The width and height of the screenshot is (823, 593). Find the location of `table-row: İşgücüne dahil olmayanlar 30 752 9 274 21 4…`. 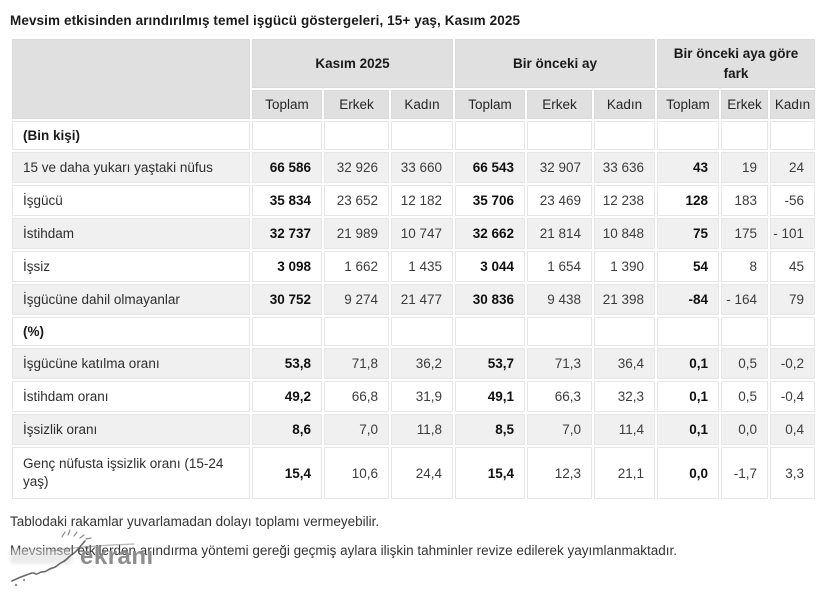

table-row: İşgücüne dahil olmayanlar 30 752 9 274 21 4… is located at coordinates (413, 299).